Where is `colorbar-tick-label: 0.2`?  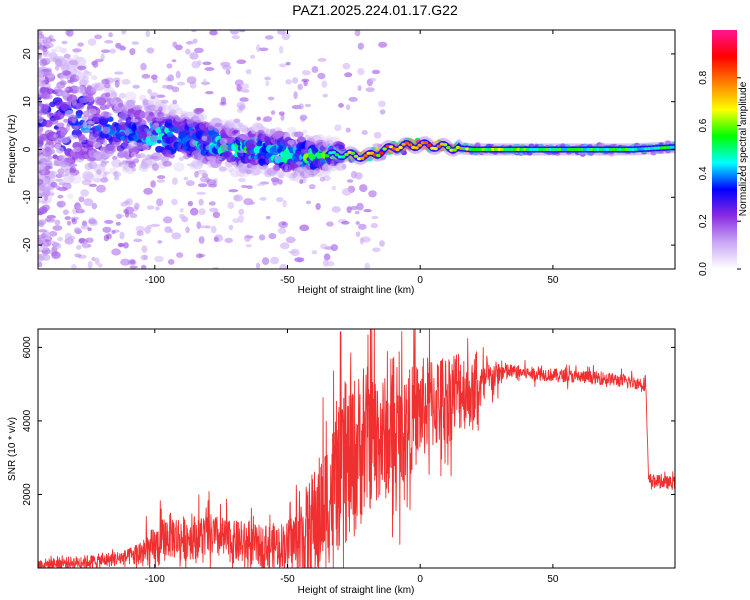 colorbar-tick-label: 0.2 is located at coordinates (703, 221).